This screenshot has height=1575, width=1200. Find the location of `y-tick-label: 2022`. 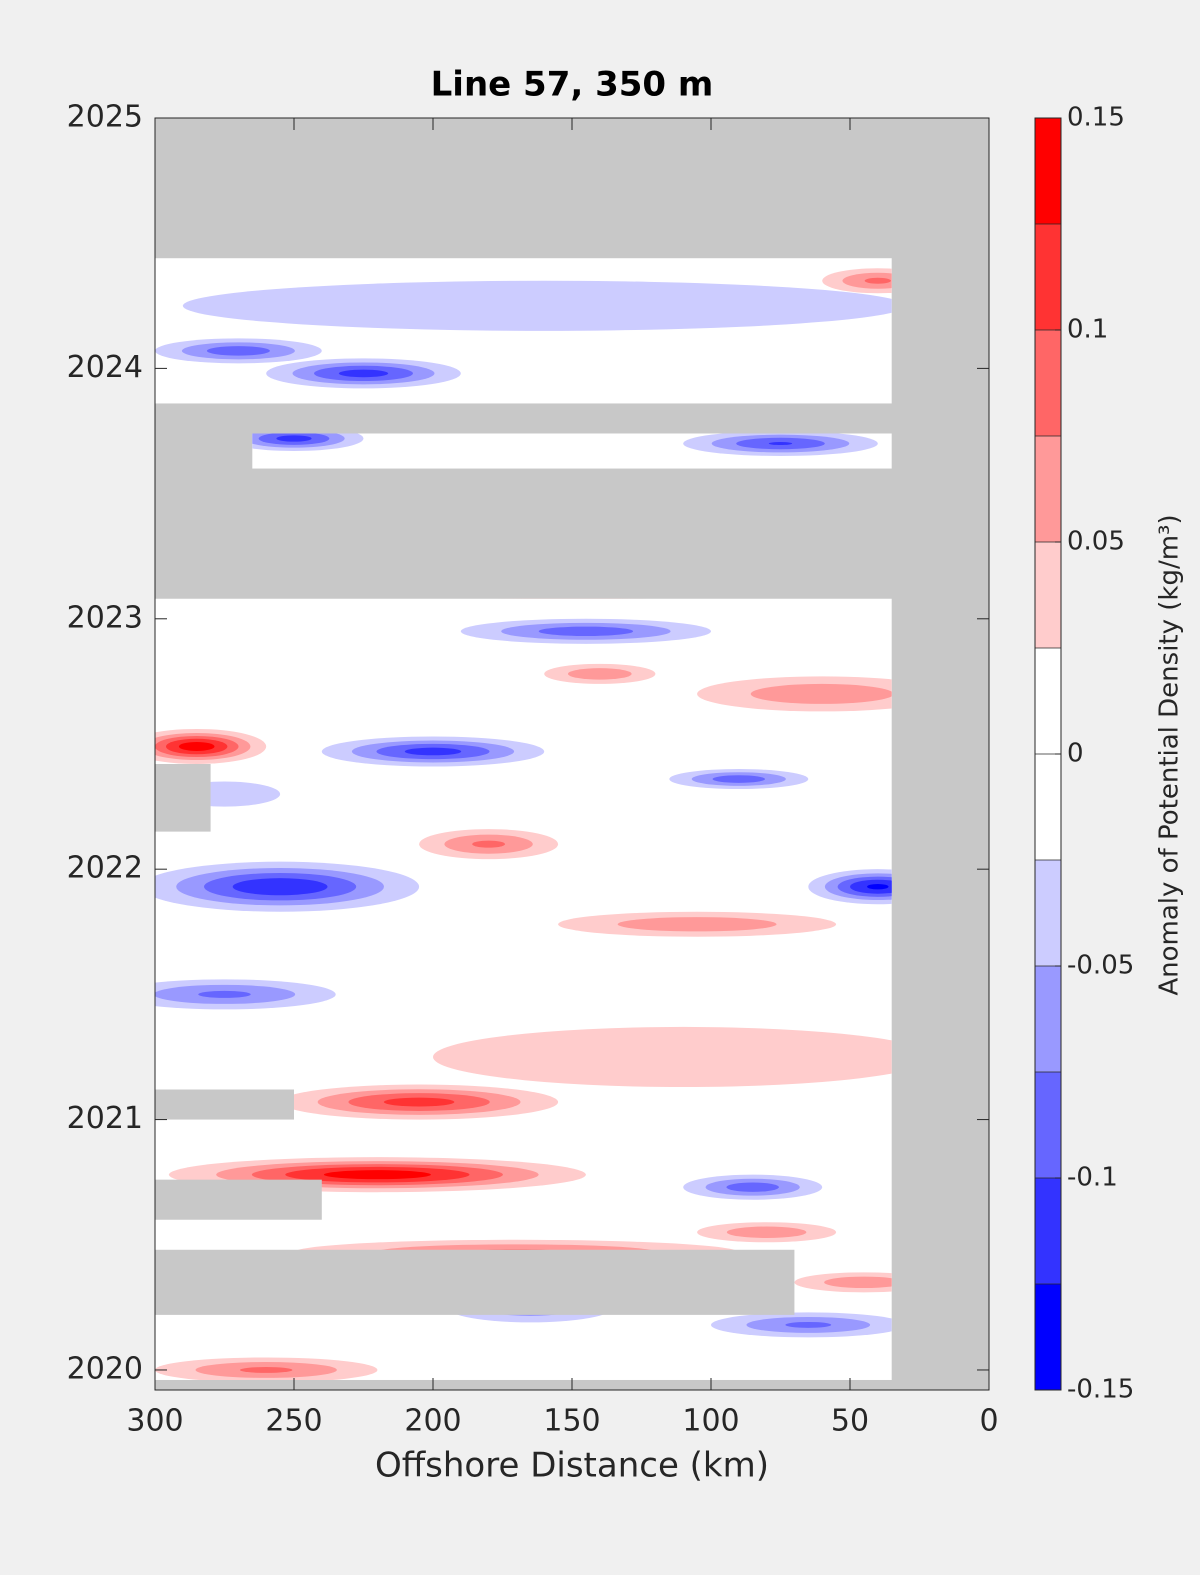

y-tick-label: 2022 is located at coordinates (105, 868).